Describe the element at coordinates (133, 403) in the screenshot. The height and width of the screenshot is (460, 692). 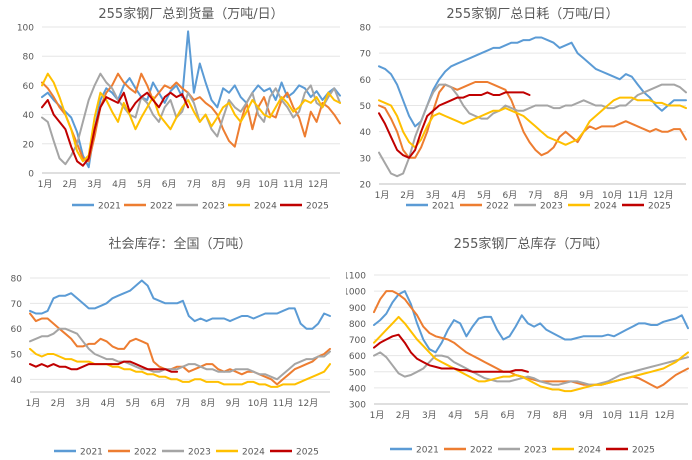
I see `x-tick-label: 5月` at that location.